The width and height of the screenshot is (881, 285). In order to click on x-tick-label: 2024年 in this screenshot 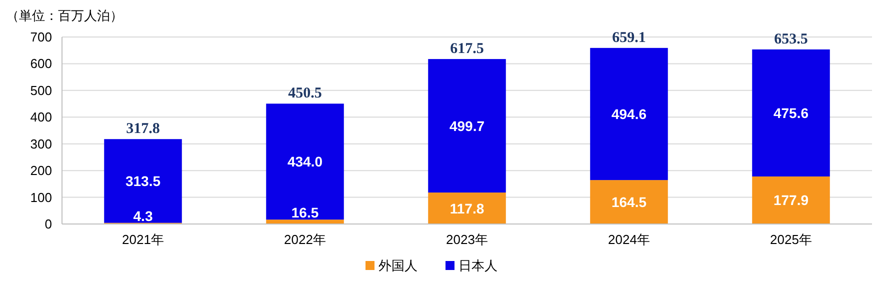, I will do `click(629, 239)`.